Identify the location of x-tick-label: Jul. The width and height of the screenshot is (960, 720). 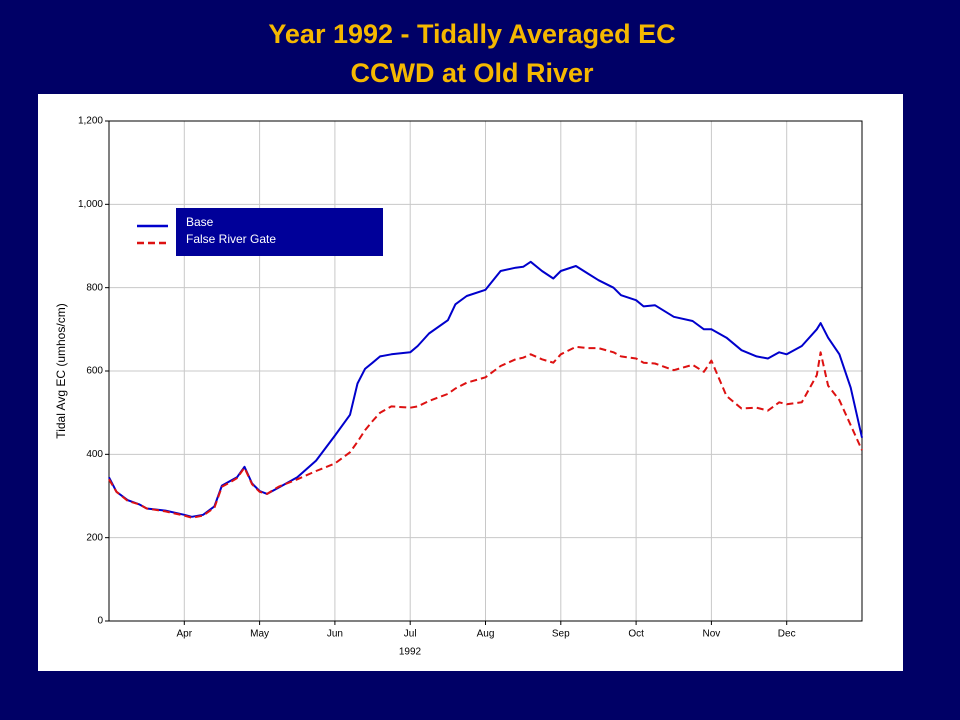
(410, 634).